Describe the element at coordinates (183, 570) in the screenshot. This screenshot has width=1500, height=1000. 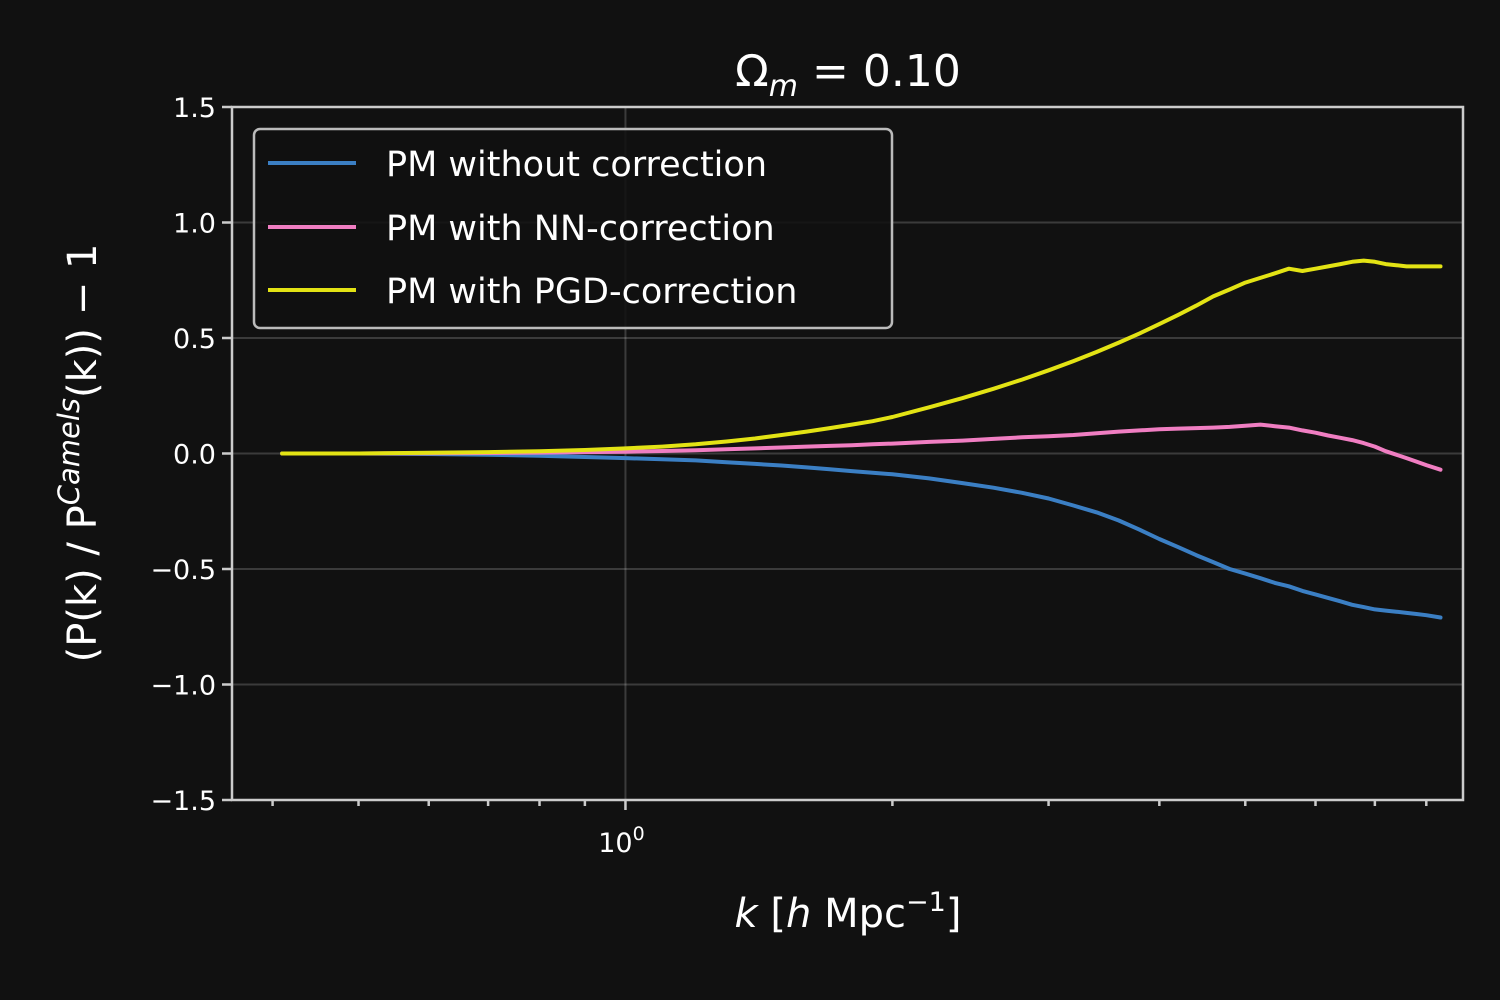
I see `y-tick-label: −0.5` at that location.